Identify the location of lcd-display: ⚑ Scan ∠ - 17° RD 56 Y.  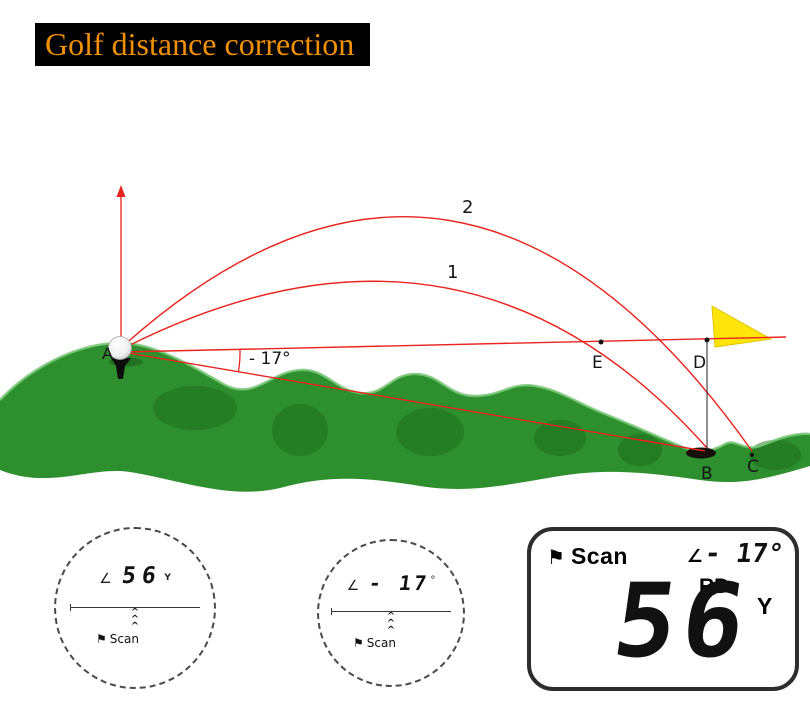
(663, 609).